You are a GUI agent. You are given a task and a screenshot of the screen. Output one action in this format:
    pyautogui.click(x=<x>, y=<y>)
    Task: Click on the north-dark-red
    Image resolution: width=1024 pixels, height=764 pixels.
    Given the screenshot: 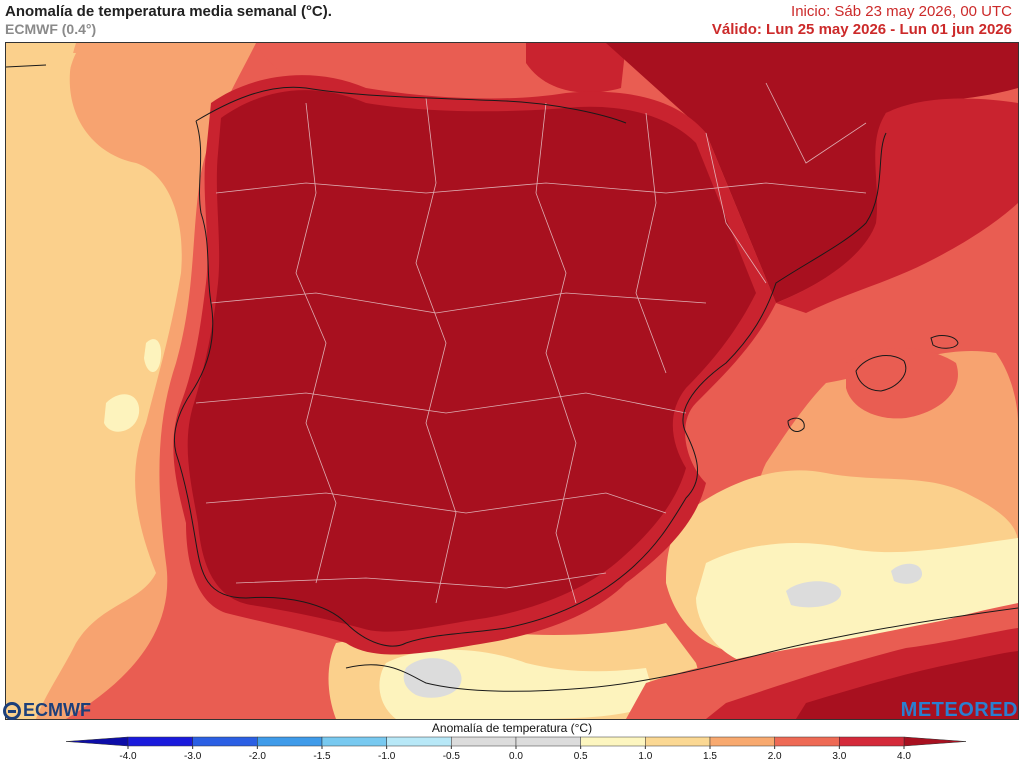 What is the action you would take?
    pyautogui.click(x=576, y=68)
    